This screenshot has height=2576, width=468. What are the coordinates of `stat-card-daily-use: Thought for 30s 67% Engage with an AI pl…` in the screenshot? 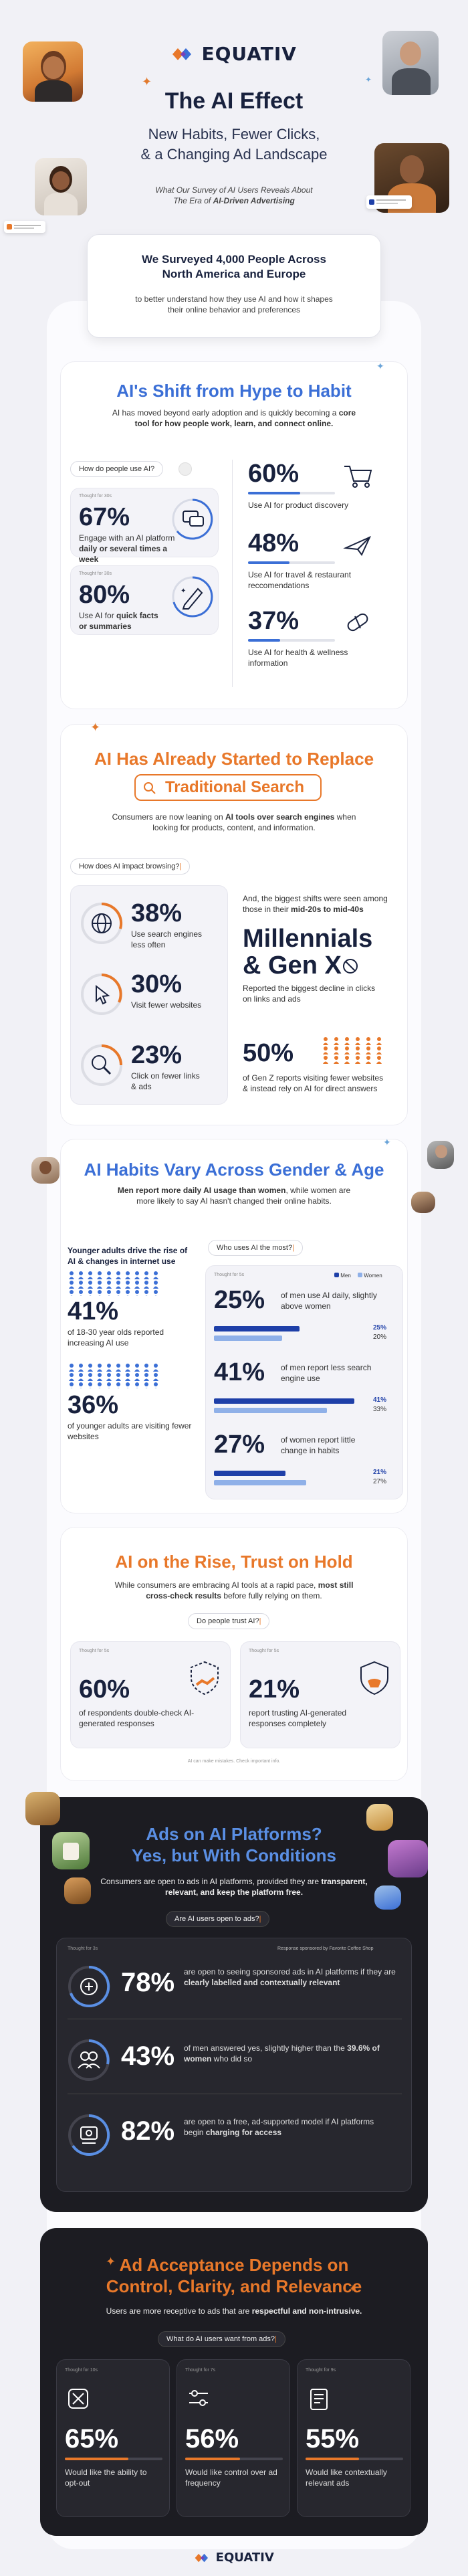 It's located at (144, 526).